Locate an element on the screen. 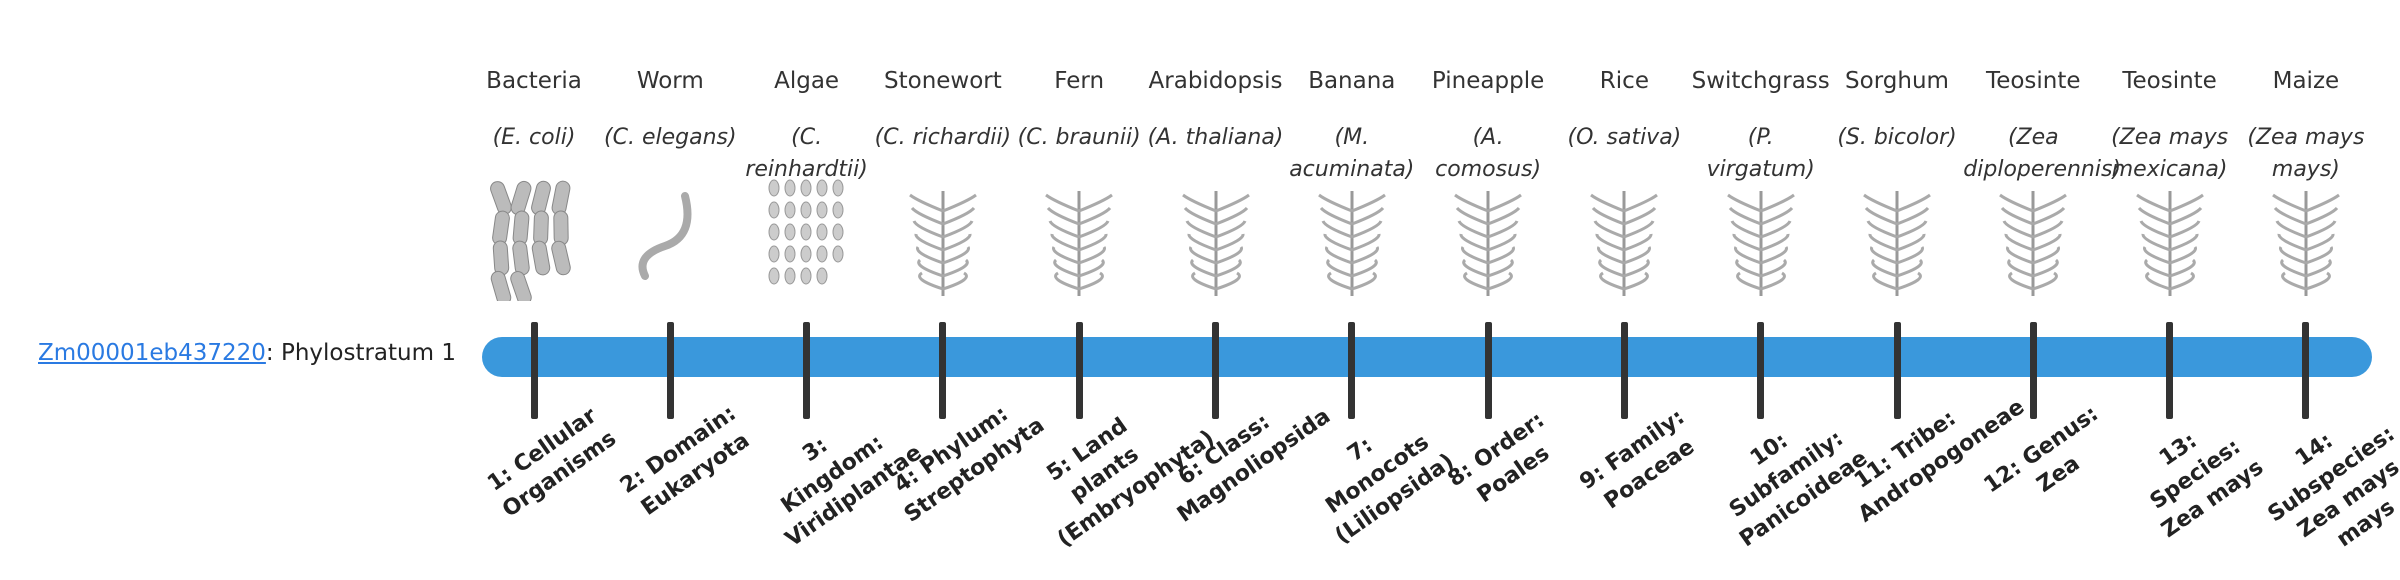 Image resolution: width=2400 pixels, height=580 pixels. organism-name: Rice is located at coordinates (1624, 81).